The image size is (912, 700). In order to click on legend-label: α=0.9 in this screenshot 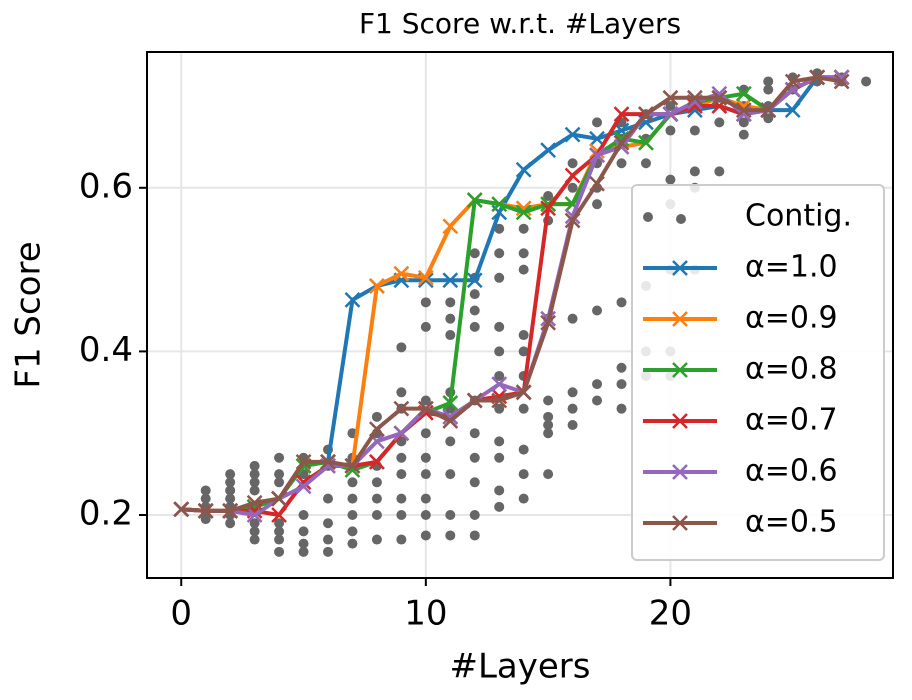, I will do `click(791, 318)`.